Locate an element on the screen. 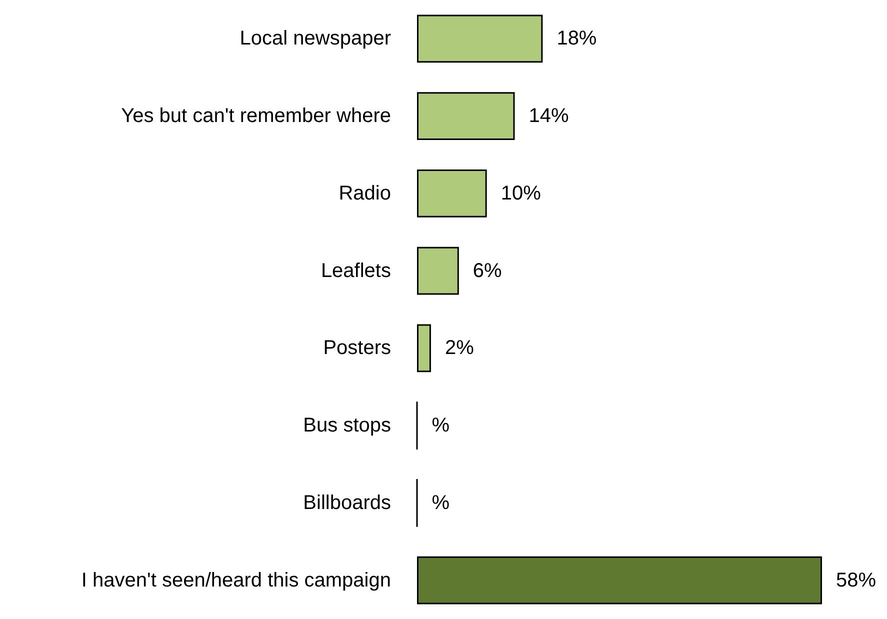 The image size is (887, 619). y-tick-label: I haven't seen/heard this campaign is located at coordinates (236, 580).